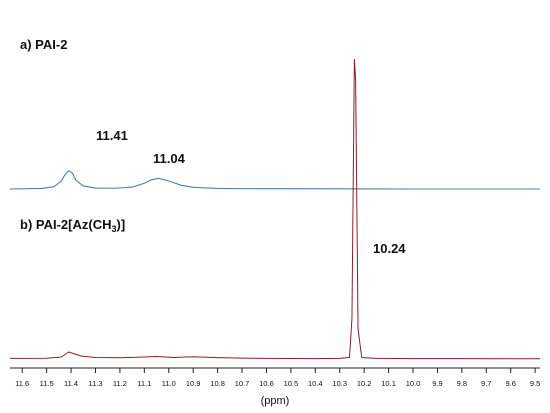  I want to click on x-tick-label: 10.8, so click(217, 383).